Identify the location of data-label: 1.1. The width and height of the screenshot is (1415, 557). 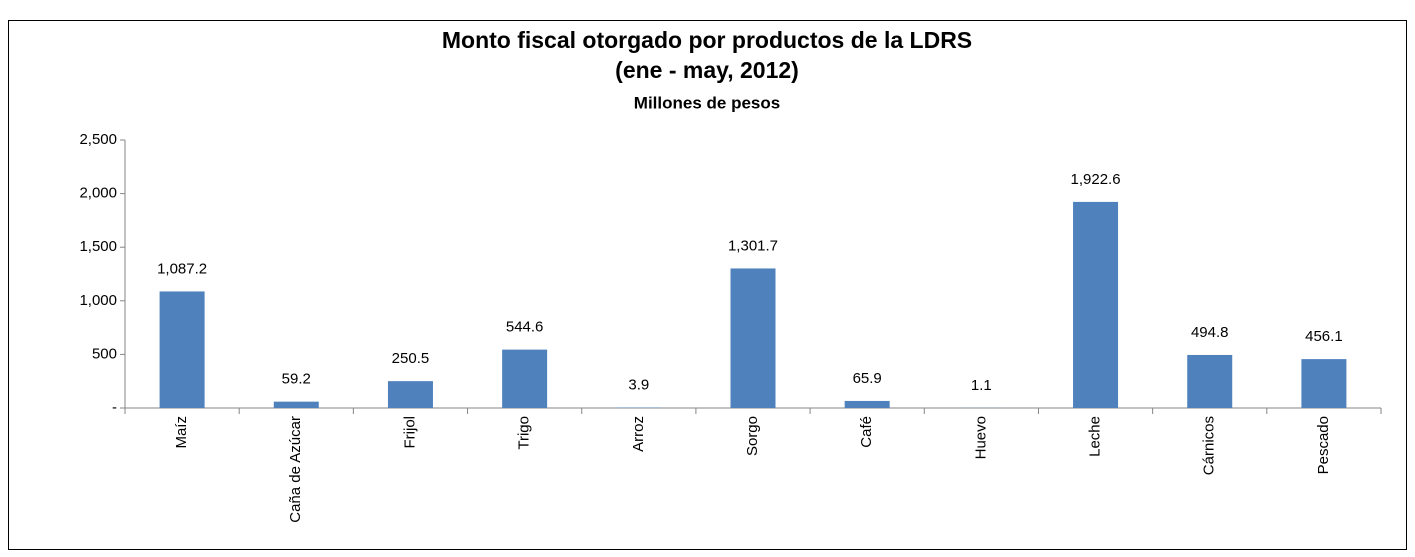
(981, 385).